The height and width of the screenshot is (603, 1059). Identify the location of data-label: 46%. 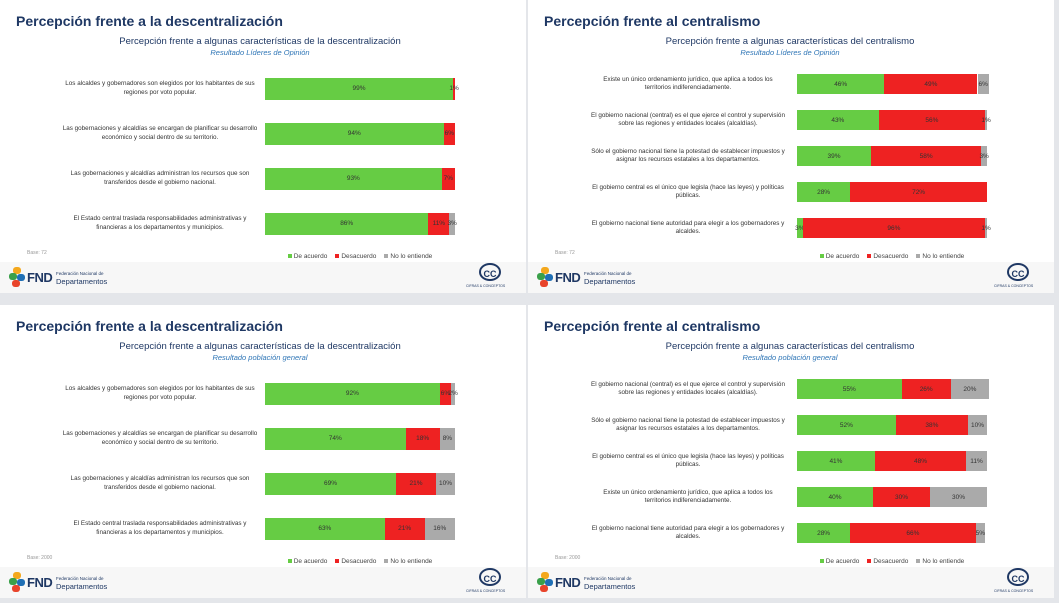
(841, 84).